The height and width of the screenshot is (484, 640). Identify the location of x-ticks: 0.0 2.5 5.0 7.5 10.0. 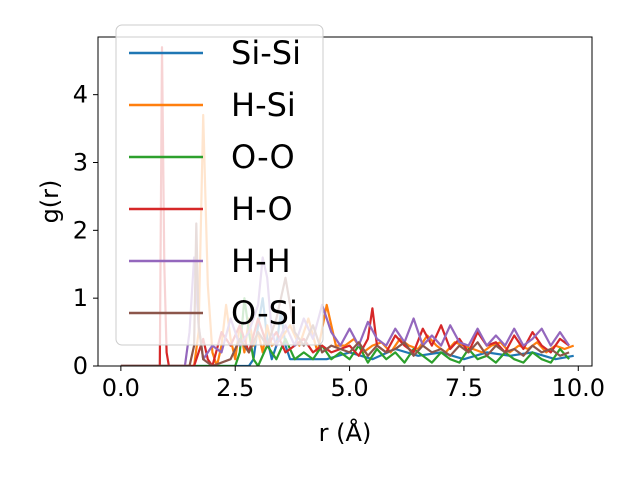
(353, 384).